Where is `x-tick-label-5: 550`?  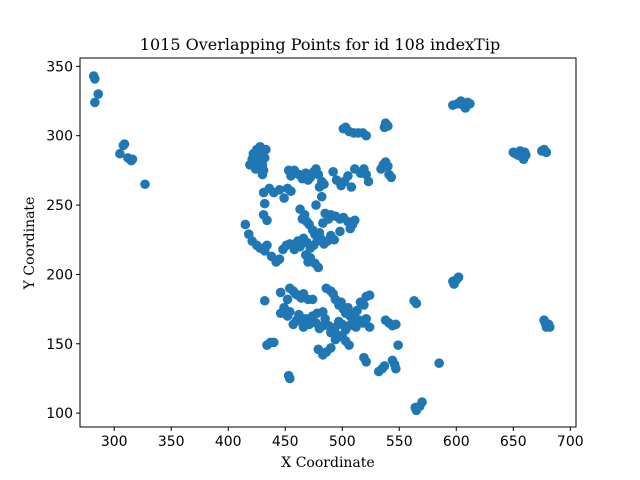
x-tick-label-5: 550 is located at coordinates (399, 442).